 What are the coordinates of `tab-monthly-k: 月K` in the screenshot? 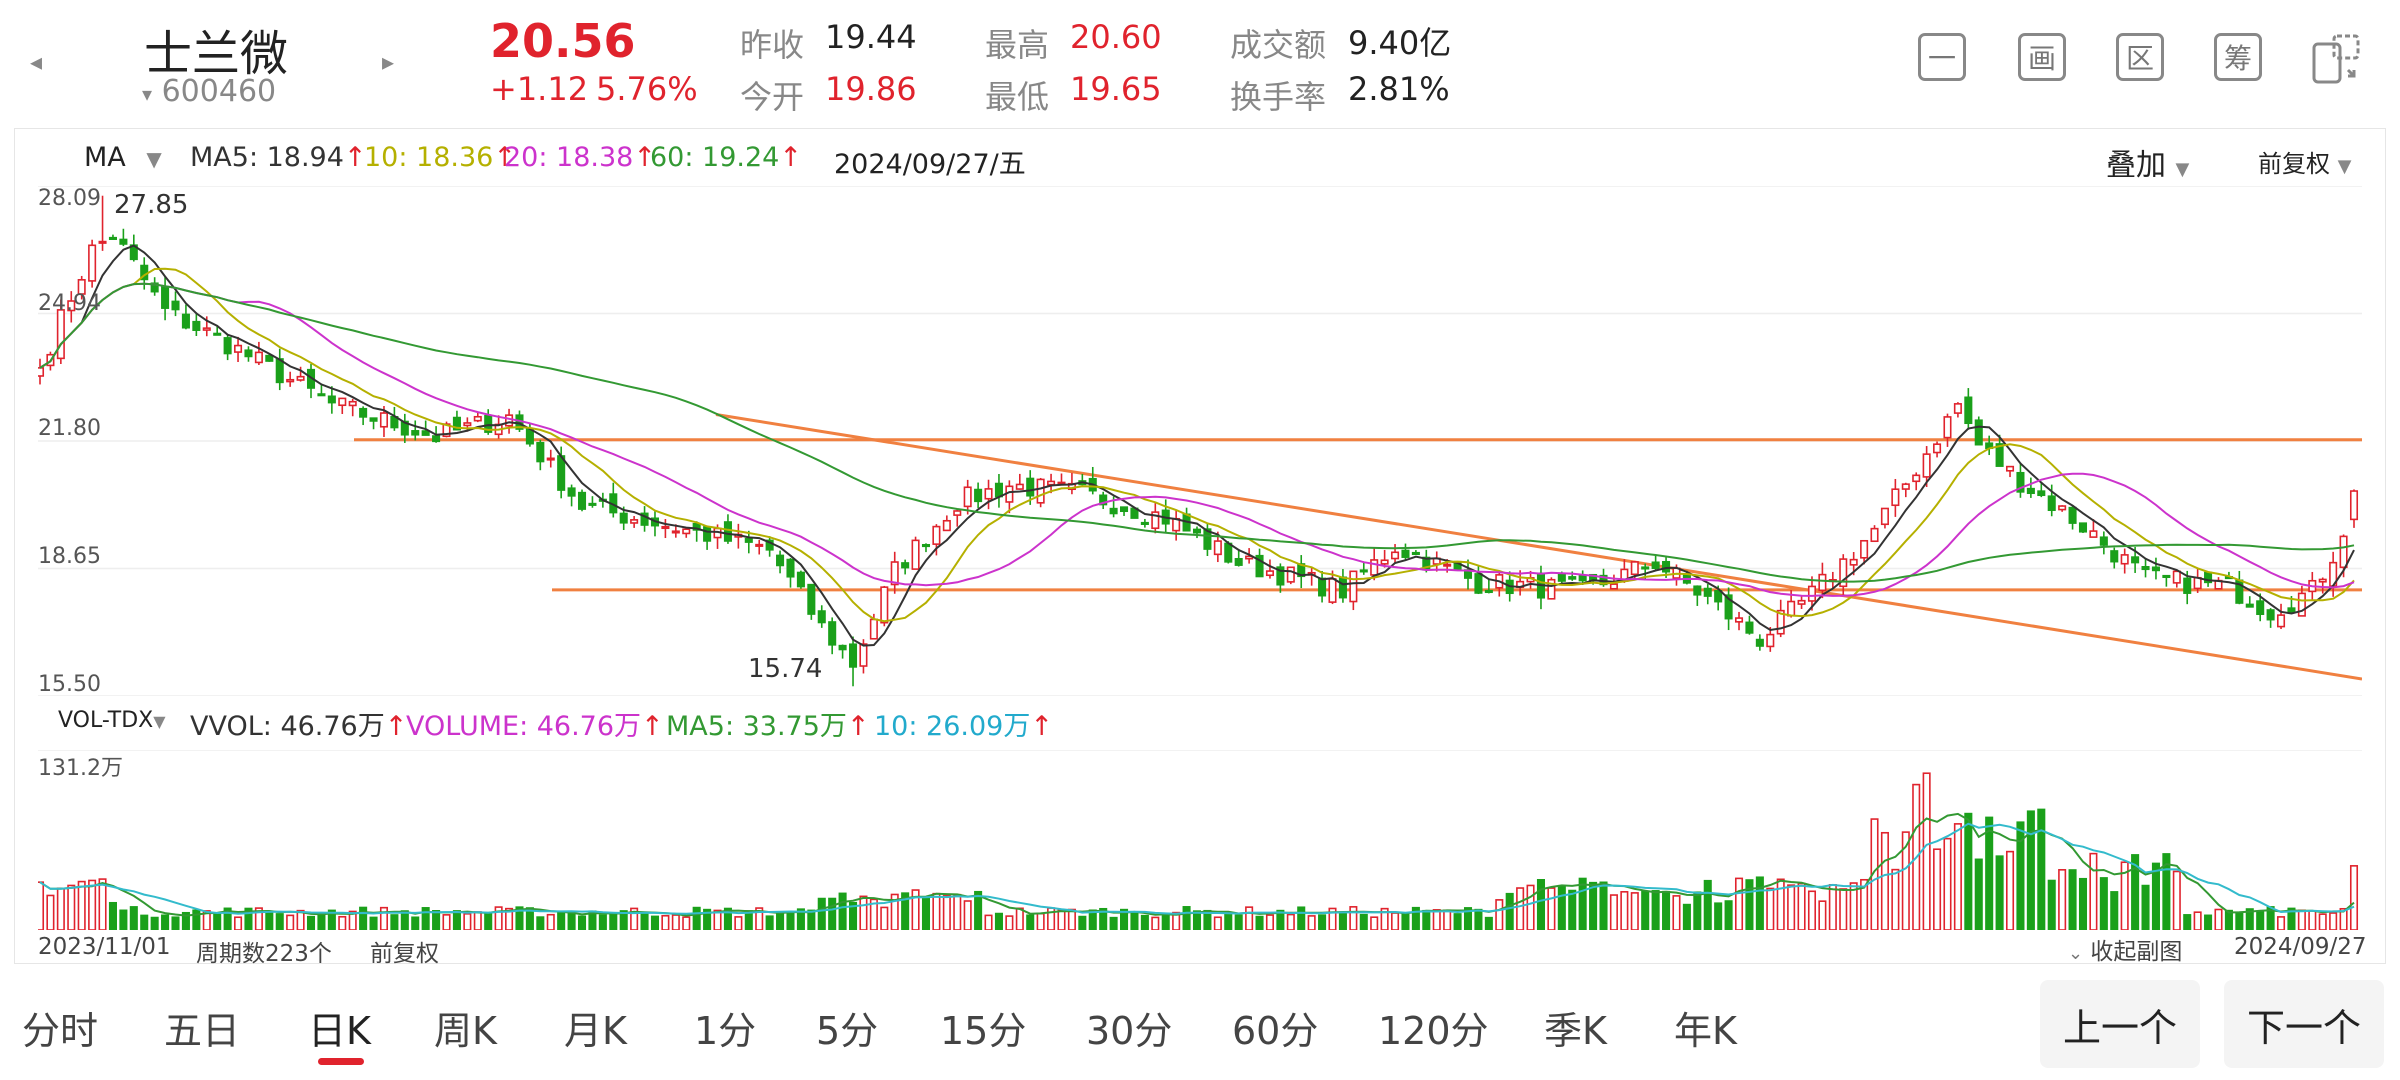 It's located at (595, 1031).